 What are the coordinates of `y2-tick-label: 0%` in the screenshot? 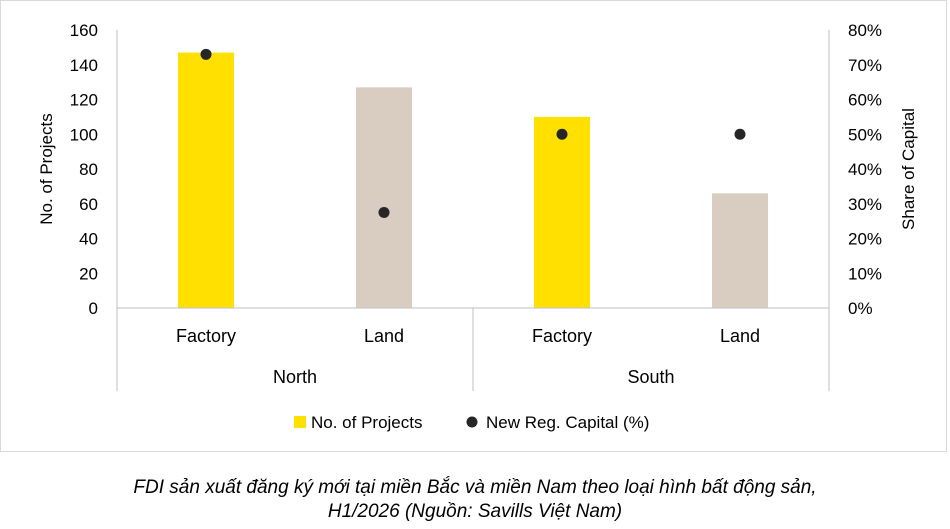 It's located at (860, 308).